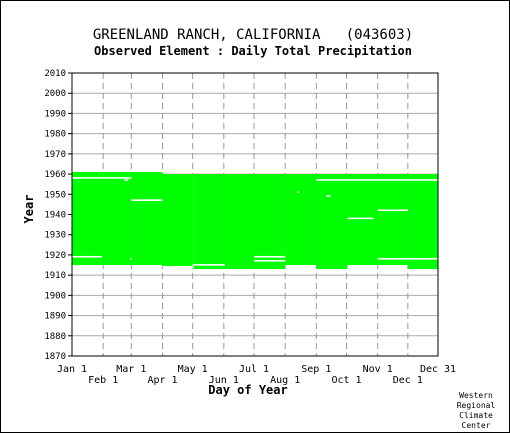  I want to click on x-tick-label-bottom-2: Jun 1, so click(224, 380).